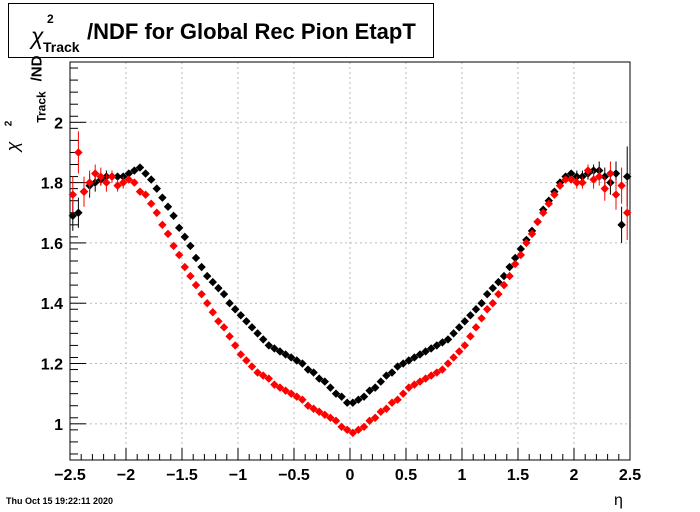 This screenshot has width=700, height=512. What do you see at coordinates (251, 31) in the screenshot?
I see `chart-title: /NDF for Global Rec Pion EtapT` at bounding box center [251, 31].